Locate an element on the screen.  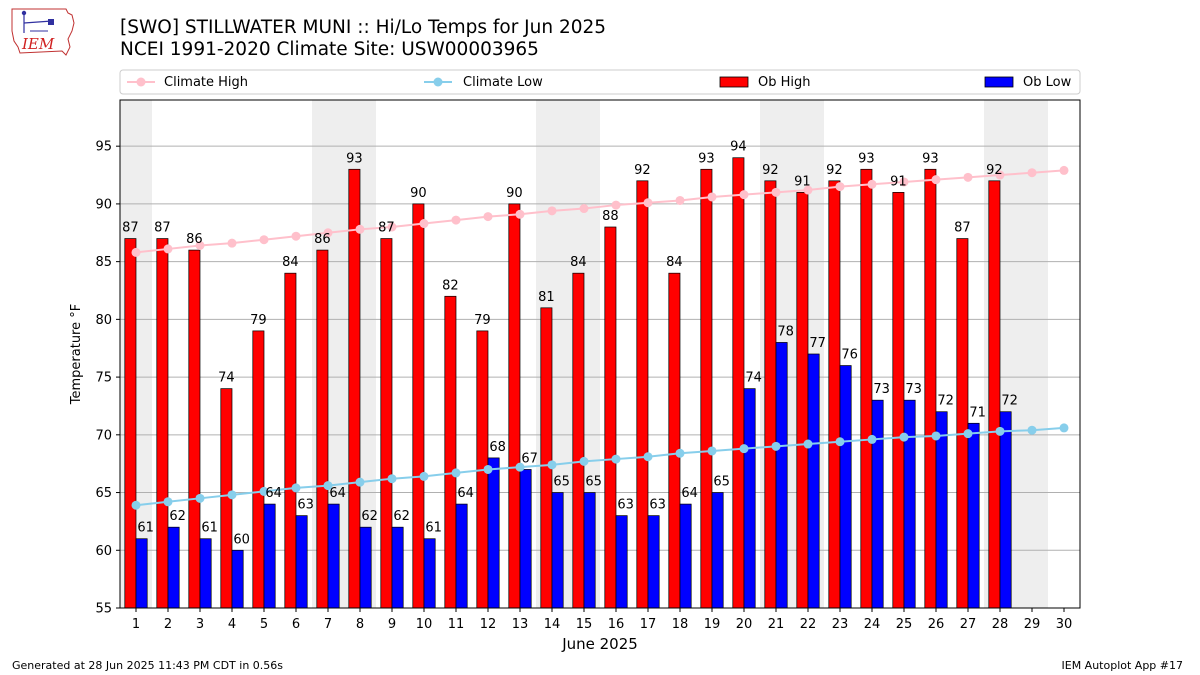
y-tick-label: 85 is located at coordinates (103, 262).